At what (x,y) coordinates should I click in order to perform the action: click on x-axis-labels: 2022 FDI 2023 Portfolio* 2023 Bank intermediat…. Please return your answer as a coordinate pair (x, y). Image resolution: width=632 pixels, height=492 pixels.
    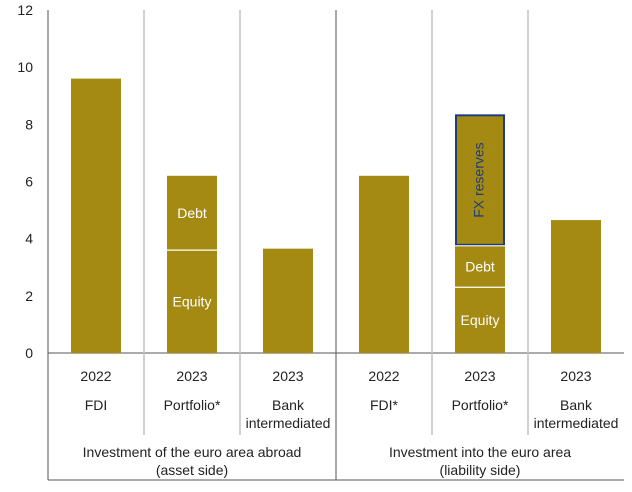
    Looking at the image, I should click on (349, 399).